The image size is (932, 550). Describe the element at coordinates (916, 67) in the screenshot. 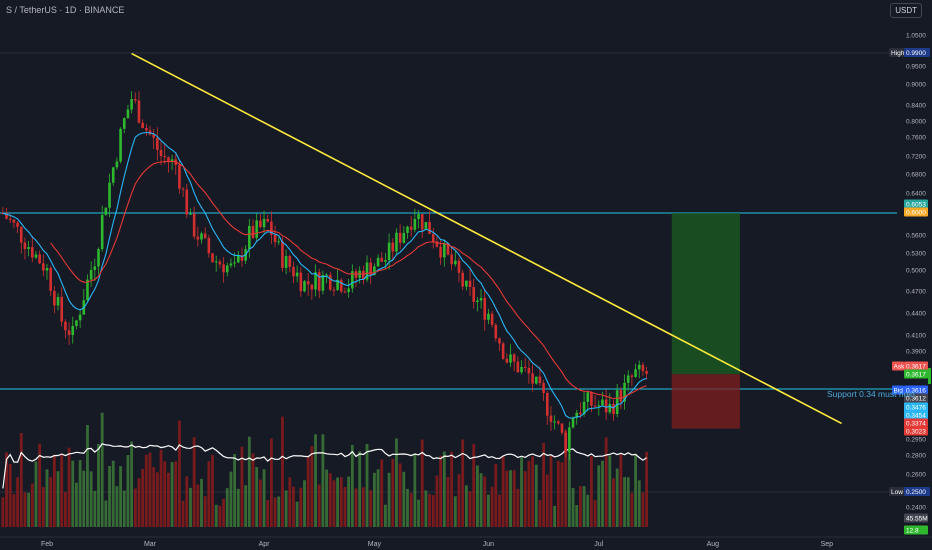

I see `price-tick-label: 0.9500` at that location.